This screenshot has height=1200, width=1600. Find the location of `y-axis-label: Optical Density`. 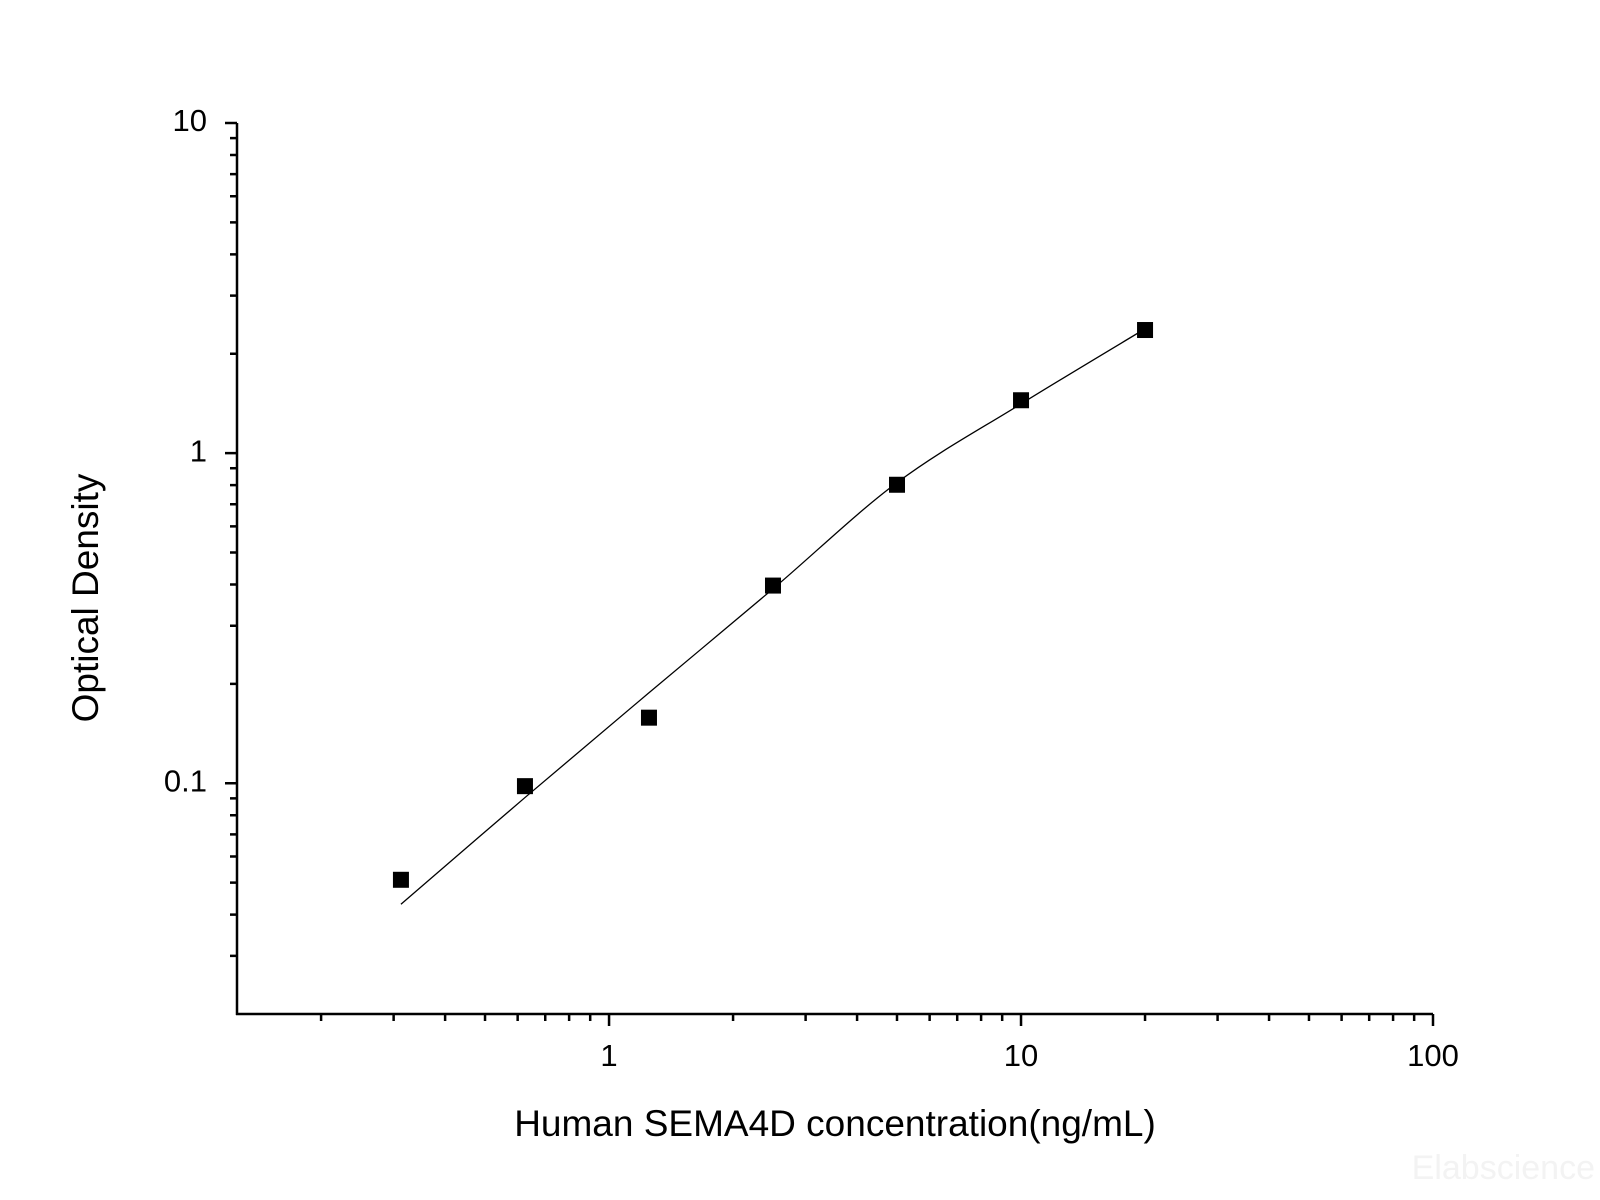

y-axis-label: Optical Density is located at coordinates (85, 597).